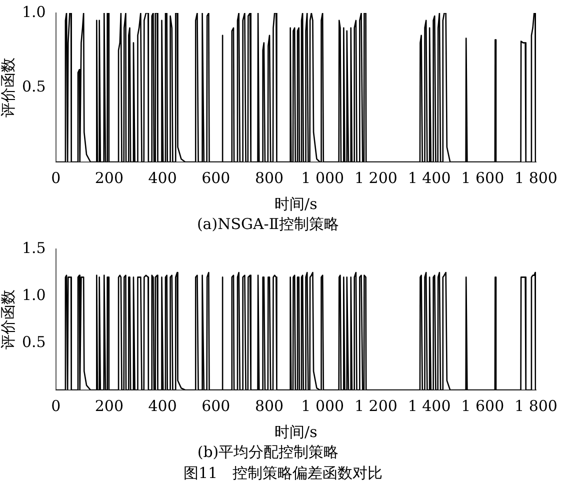 Image resolution: width=566 pixels, height=504 pixels. I want to click on y-tick-label: 1.5, so click(34, 247).